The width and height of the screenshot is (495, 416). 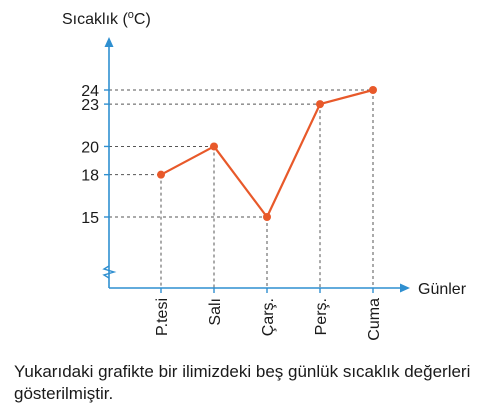 I want to click on y-axis-title-text: Sıcaklık (, so click(x=95, y=19).